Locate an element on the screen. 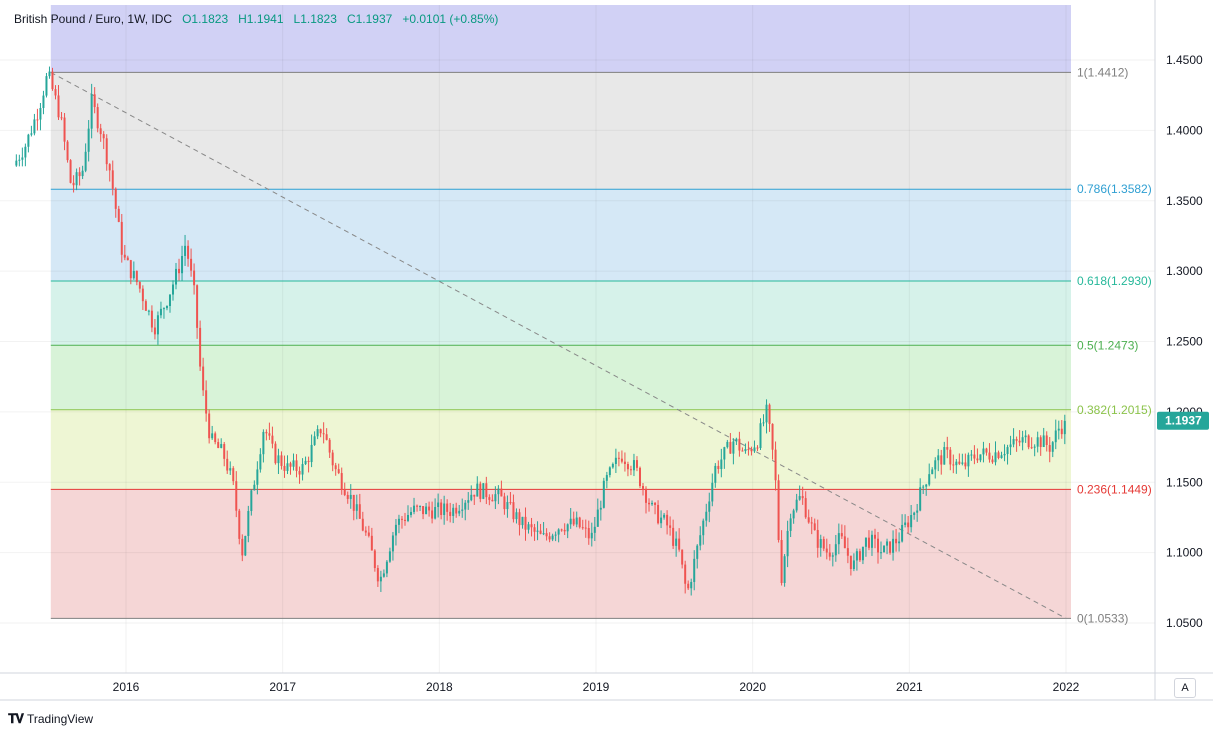 This screenshot has height=732, width=1213. legend-low: L1.1823 is located at coordinates (315, 19).